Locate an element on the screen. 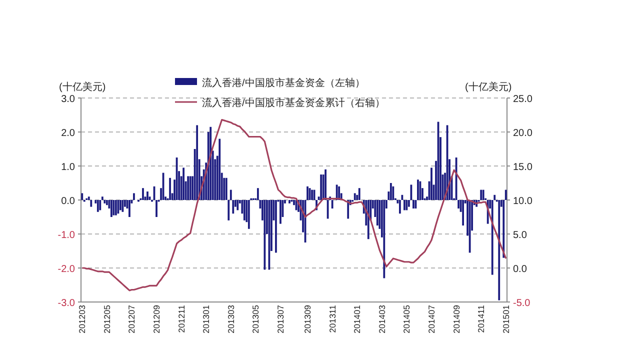 This screenshot has width=617, height=341. y2-tick-label: 10.0 is located at coordinates (523, 201).